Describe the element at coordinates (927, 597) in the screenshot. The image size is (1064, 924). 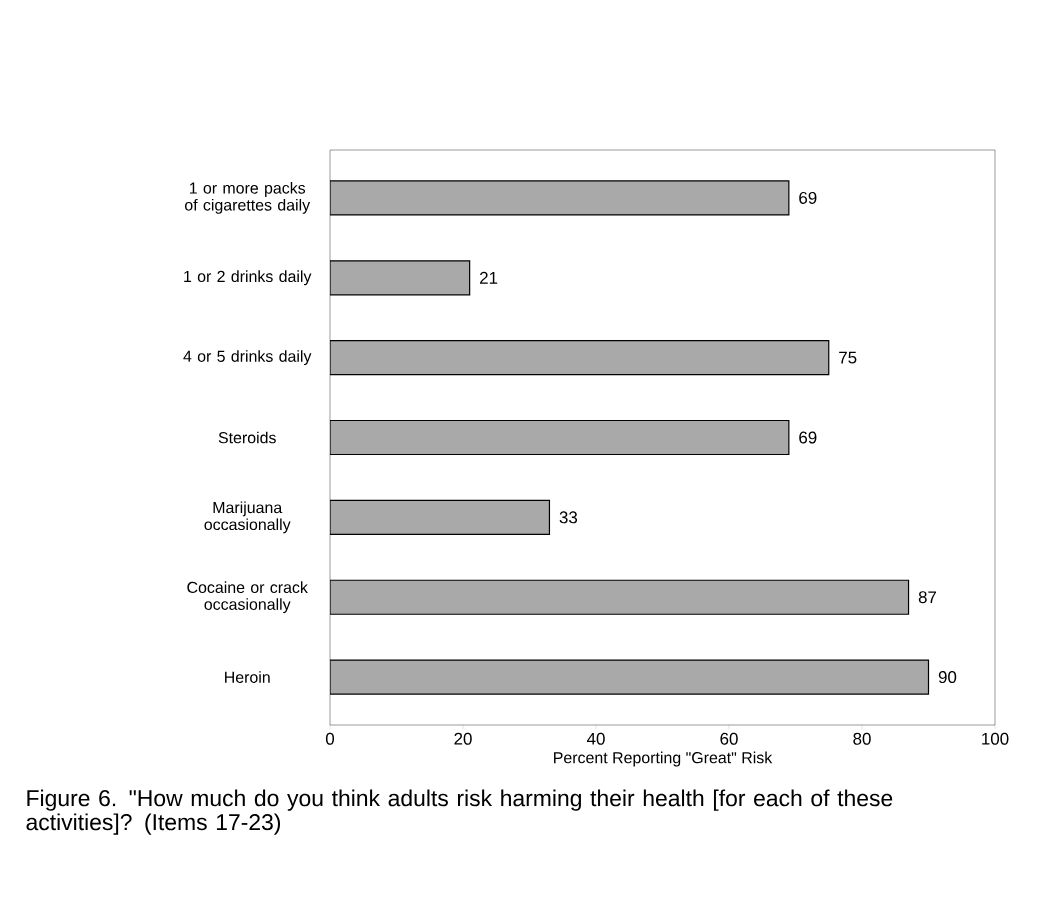
I see `data-label: 87` at that location.